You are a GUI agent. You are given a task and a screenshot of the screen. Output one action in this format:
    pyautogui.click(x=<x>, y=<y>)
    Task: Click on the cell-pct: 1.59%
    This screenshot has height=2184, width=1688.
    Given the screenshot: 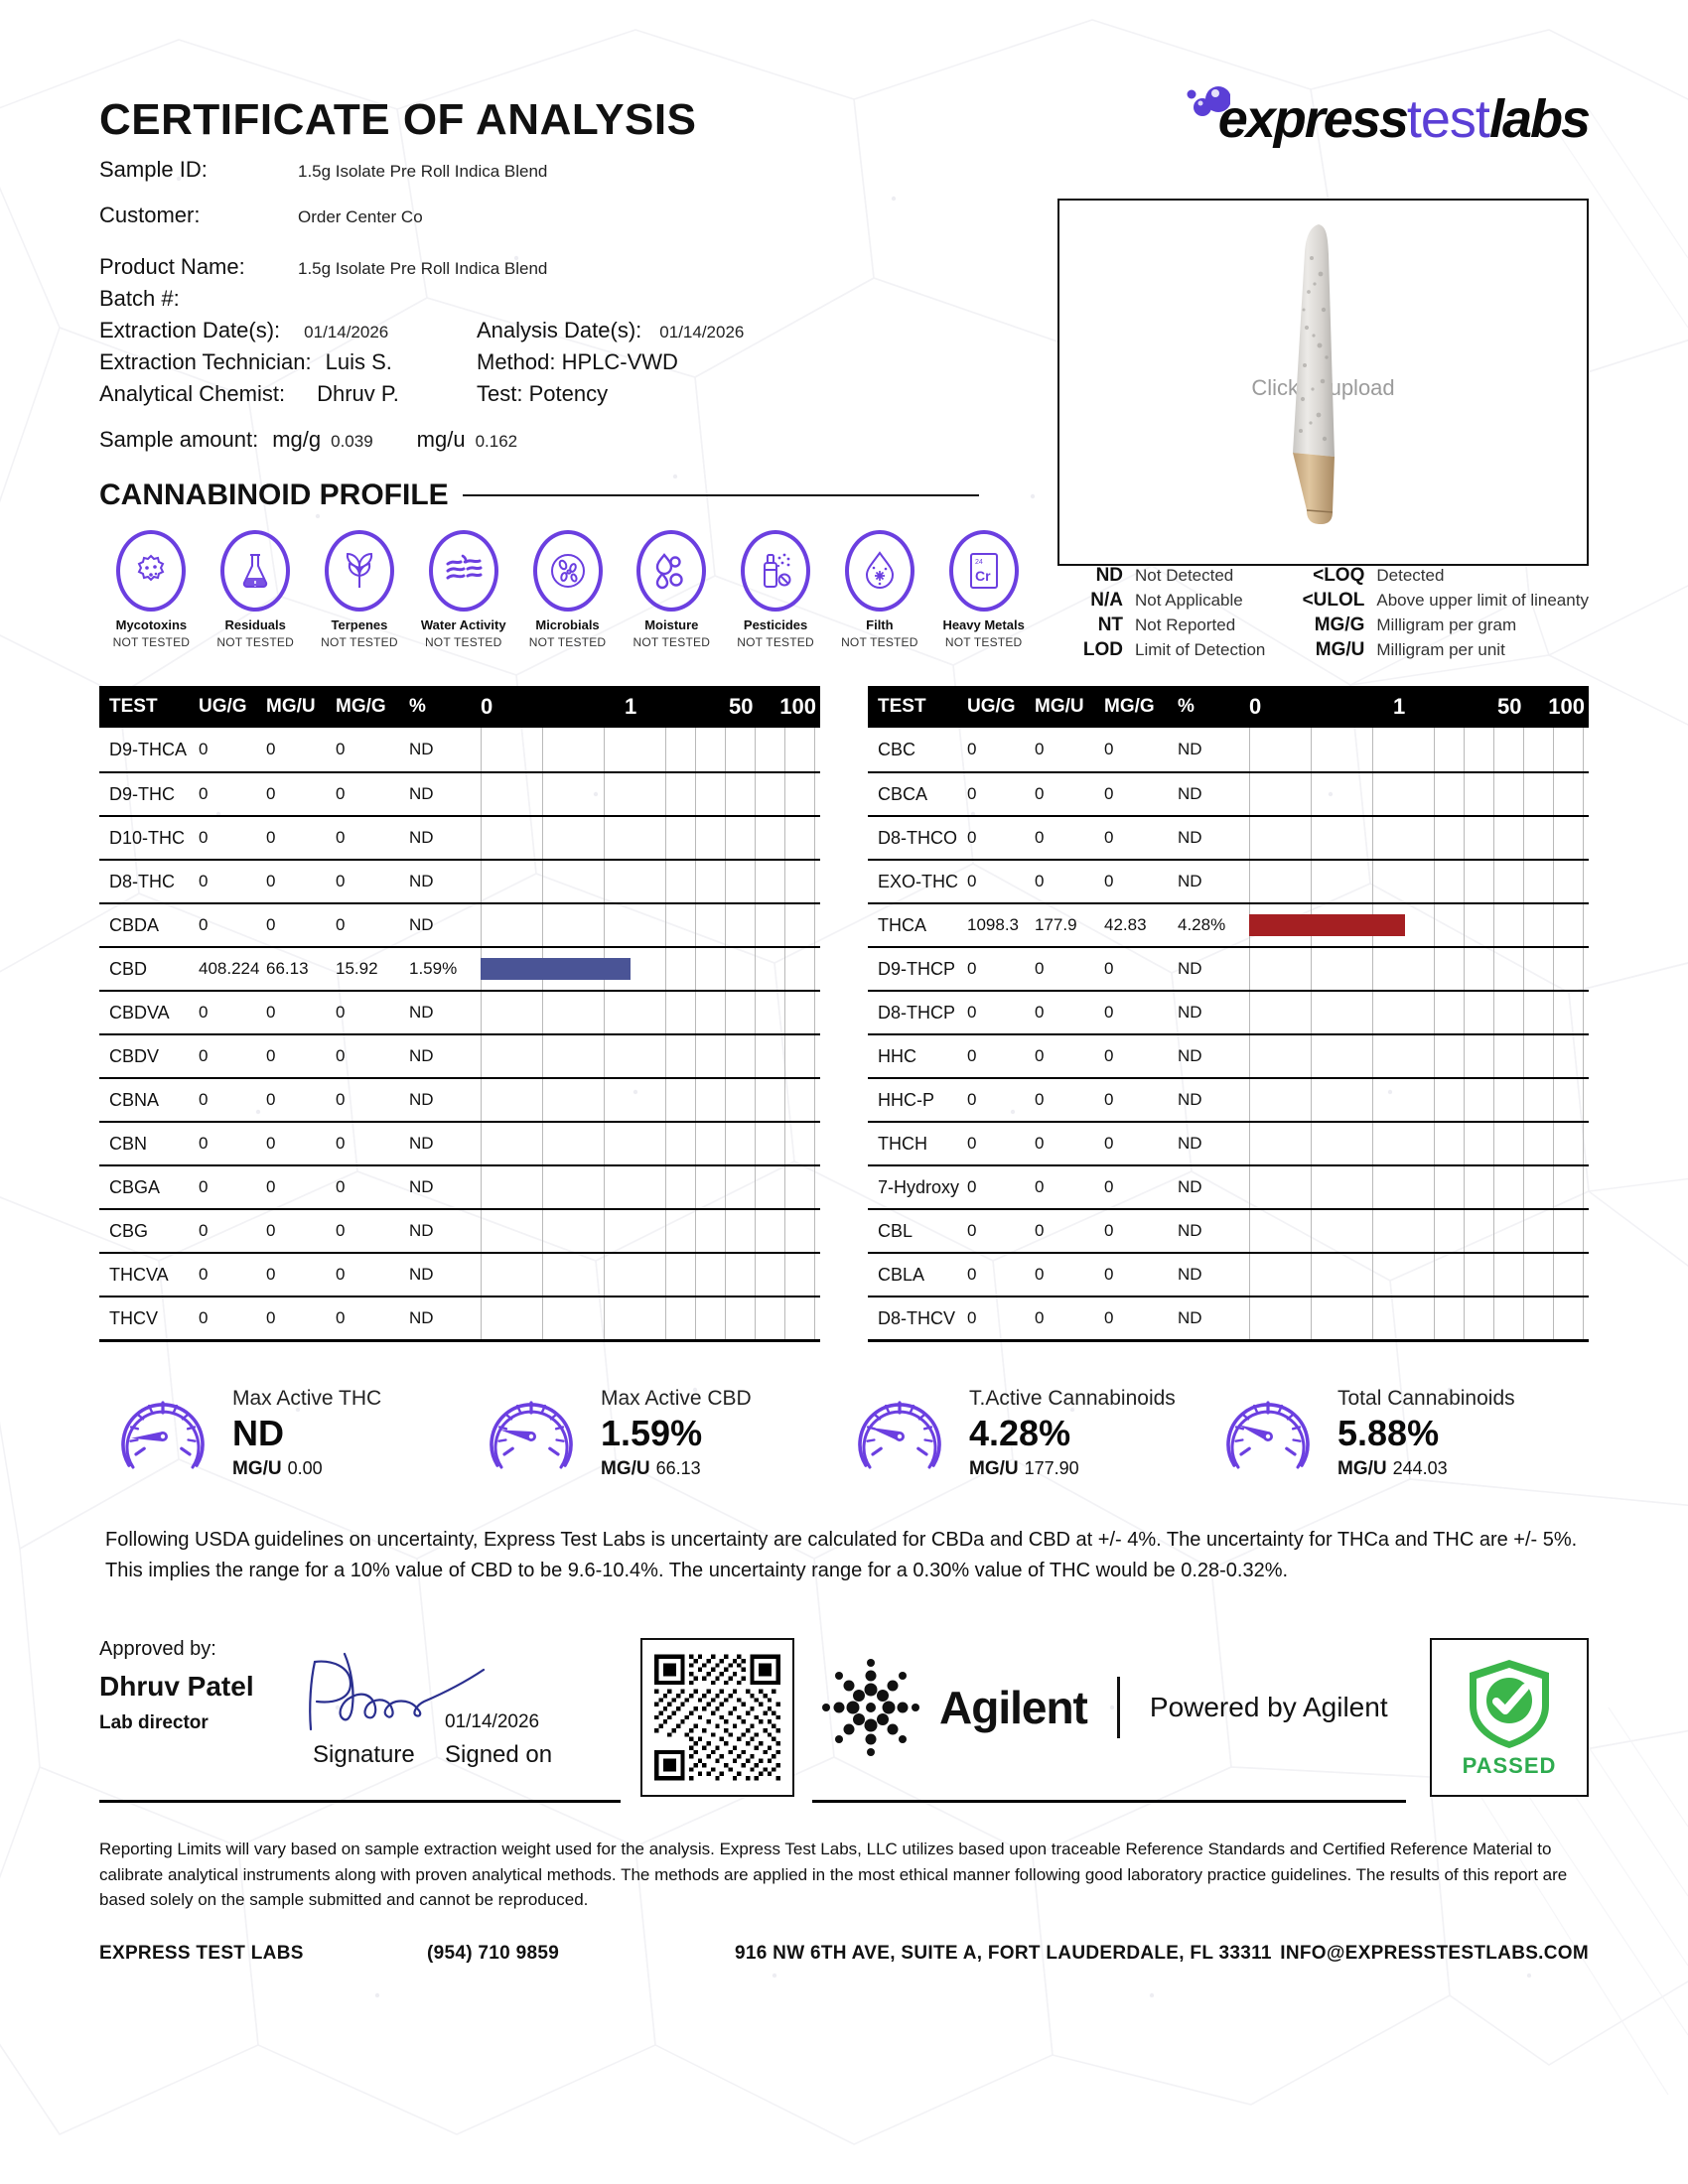 What is the action you would take?
    pyautogui.click(x=433, y=969)
    